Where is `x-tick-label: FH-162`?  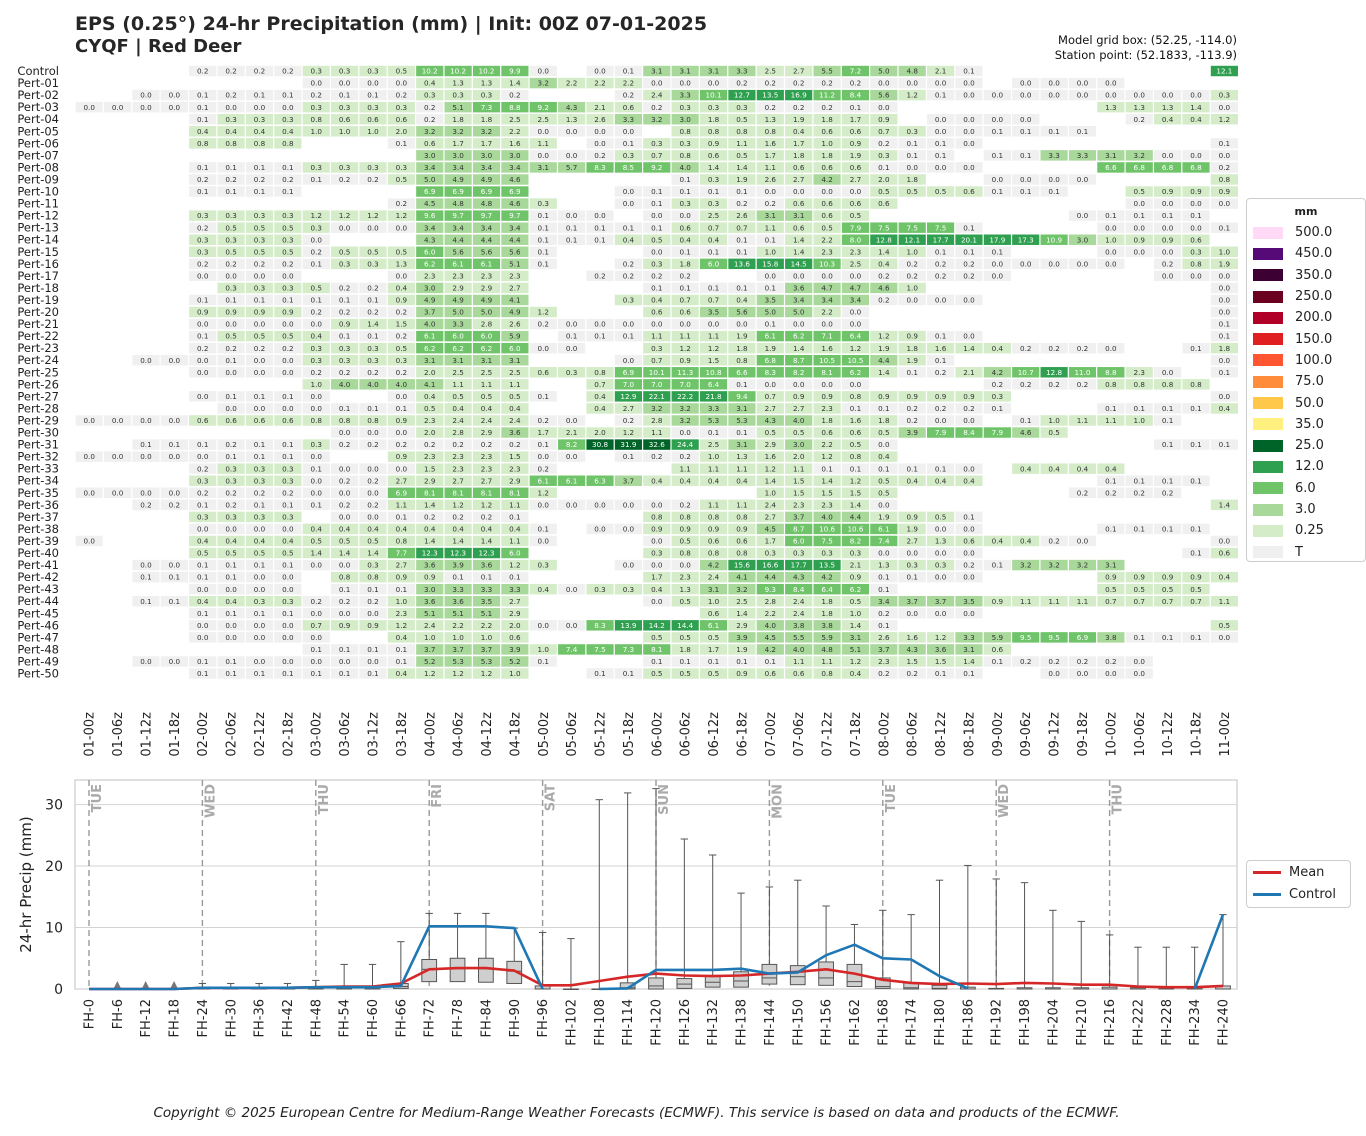 x-tick-label: FH-162 is located at coordinates (855, 1022).